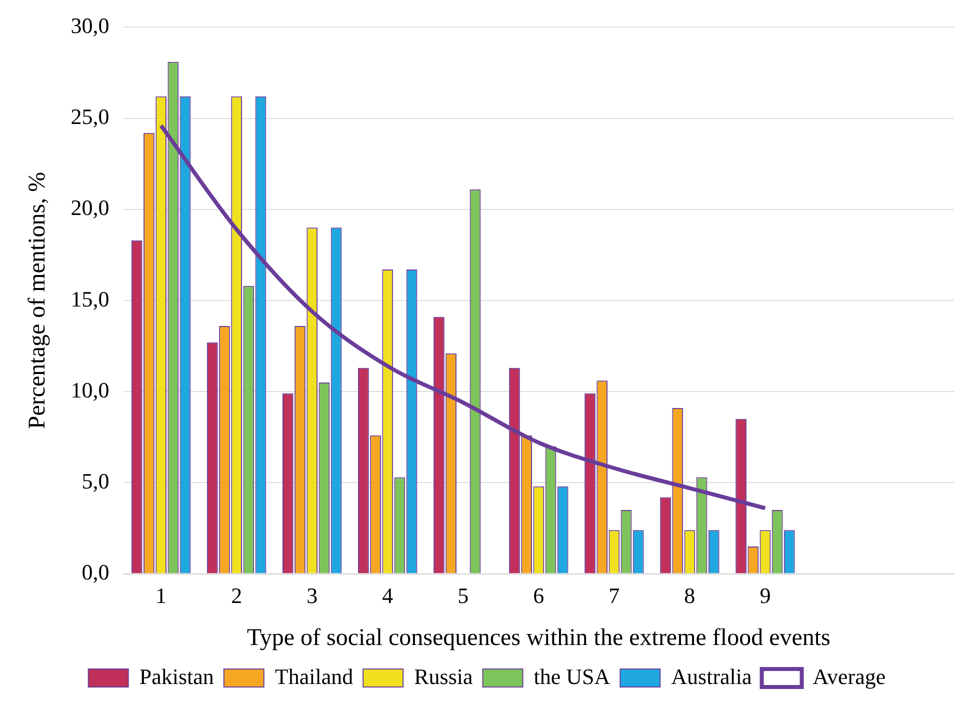 The height and width of the screenshot is (704, 959). What do you see at coordinates (90, 389) in the screenshot?
I see `y-tick-label: 10,0` at bounding box center [90, 389].